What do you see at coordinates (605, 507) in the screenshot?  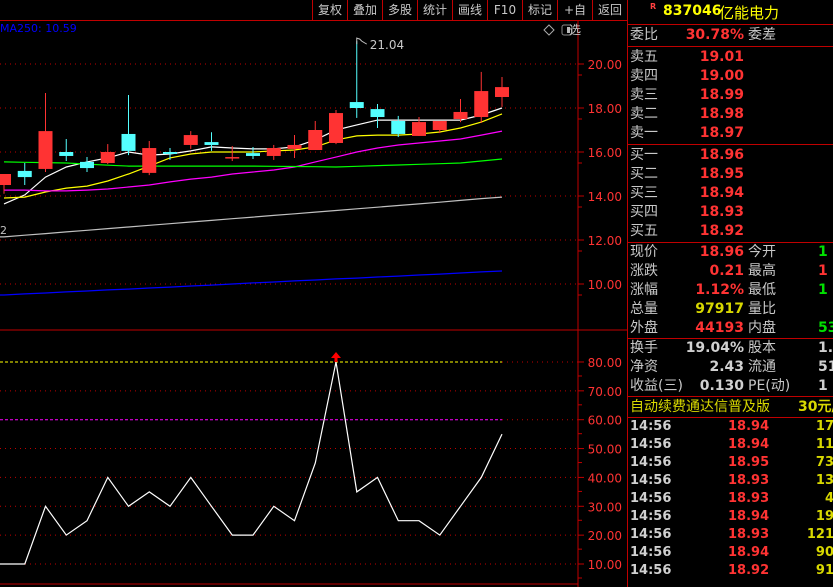 I see `indicator-axis-label: 30.00` at bounding box center [605, 507].